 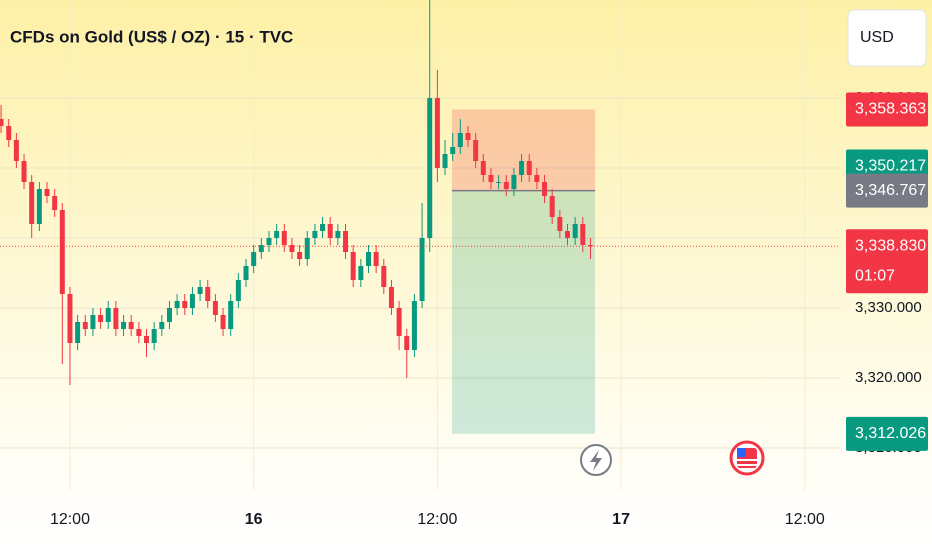 I want to click on currency-button, so click(x=887, y=38).